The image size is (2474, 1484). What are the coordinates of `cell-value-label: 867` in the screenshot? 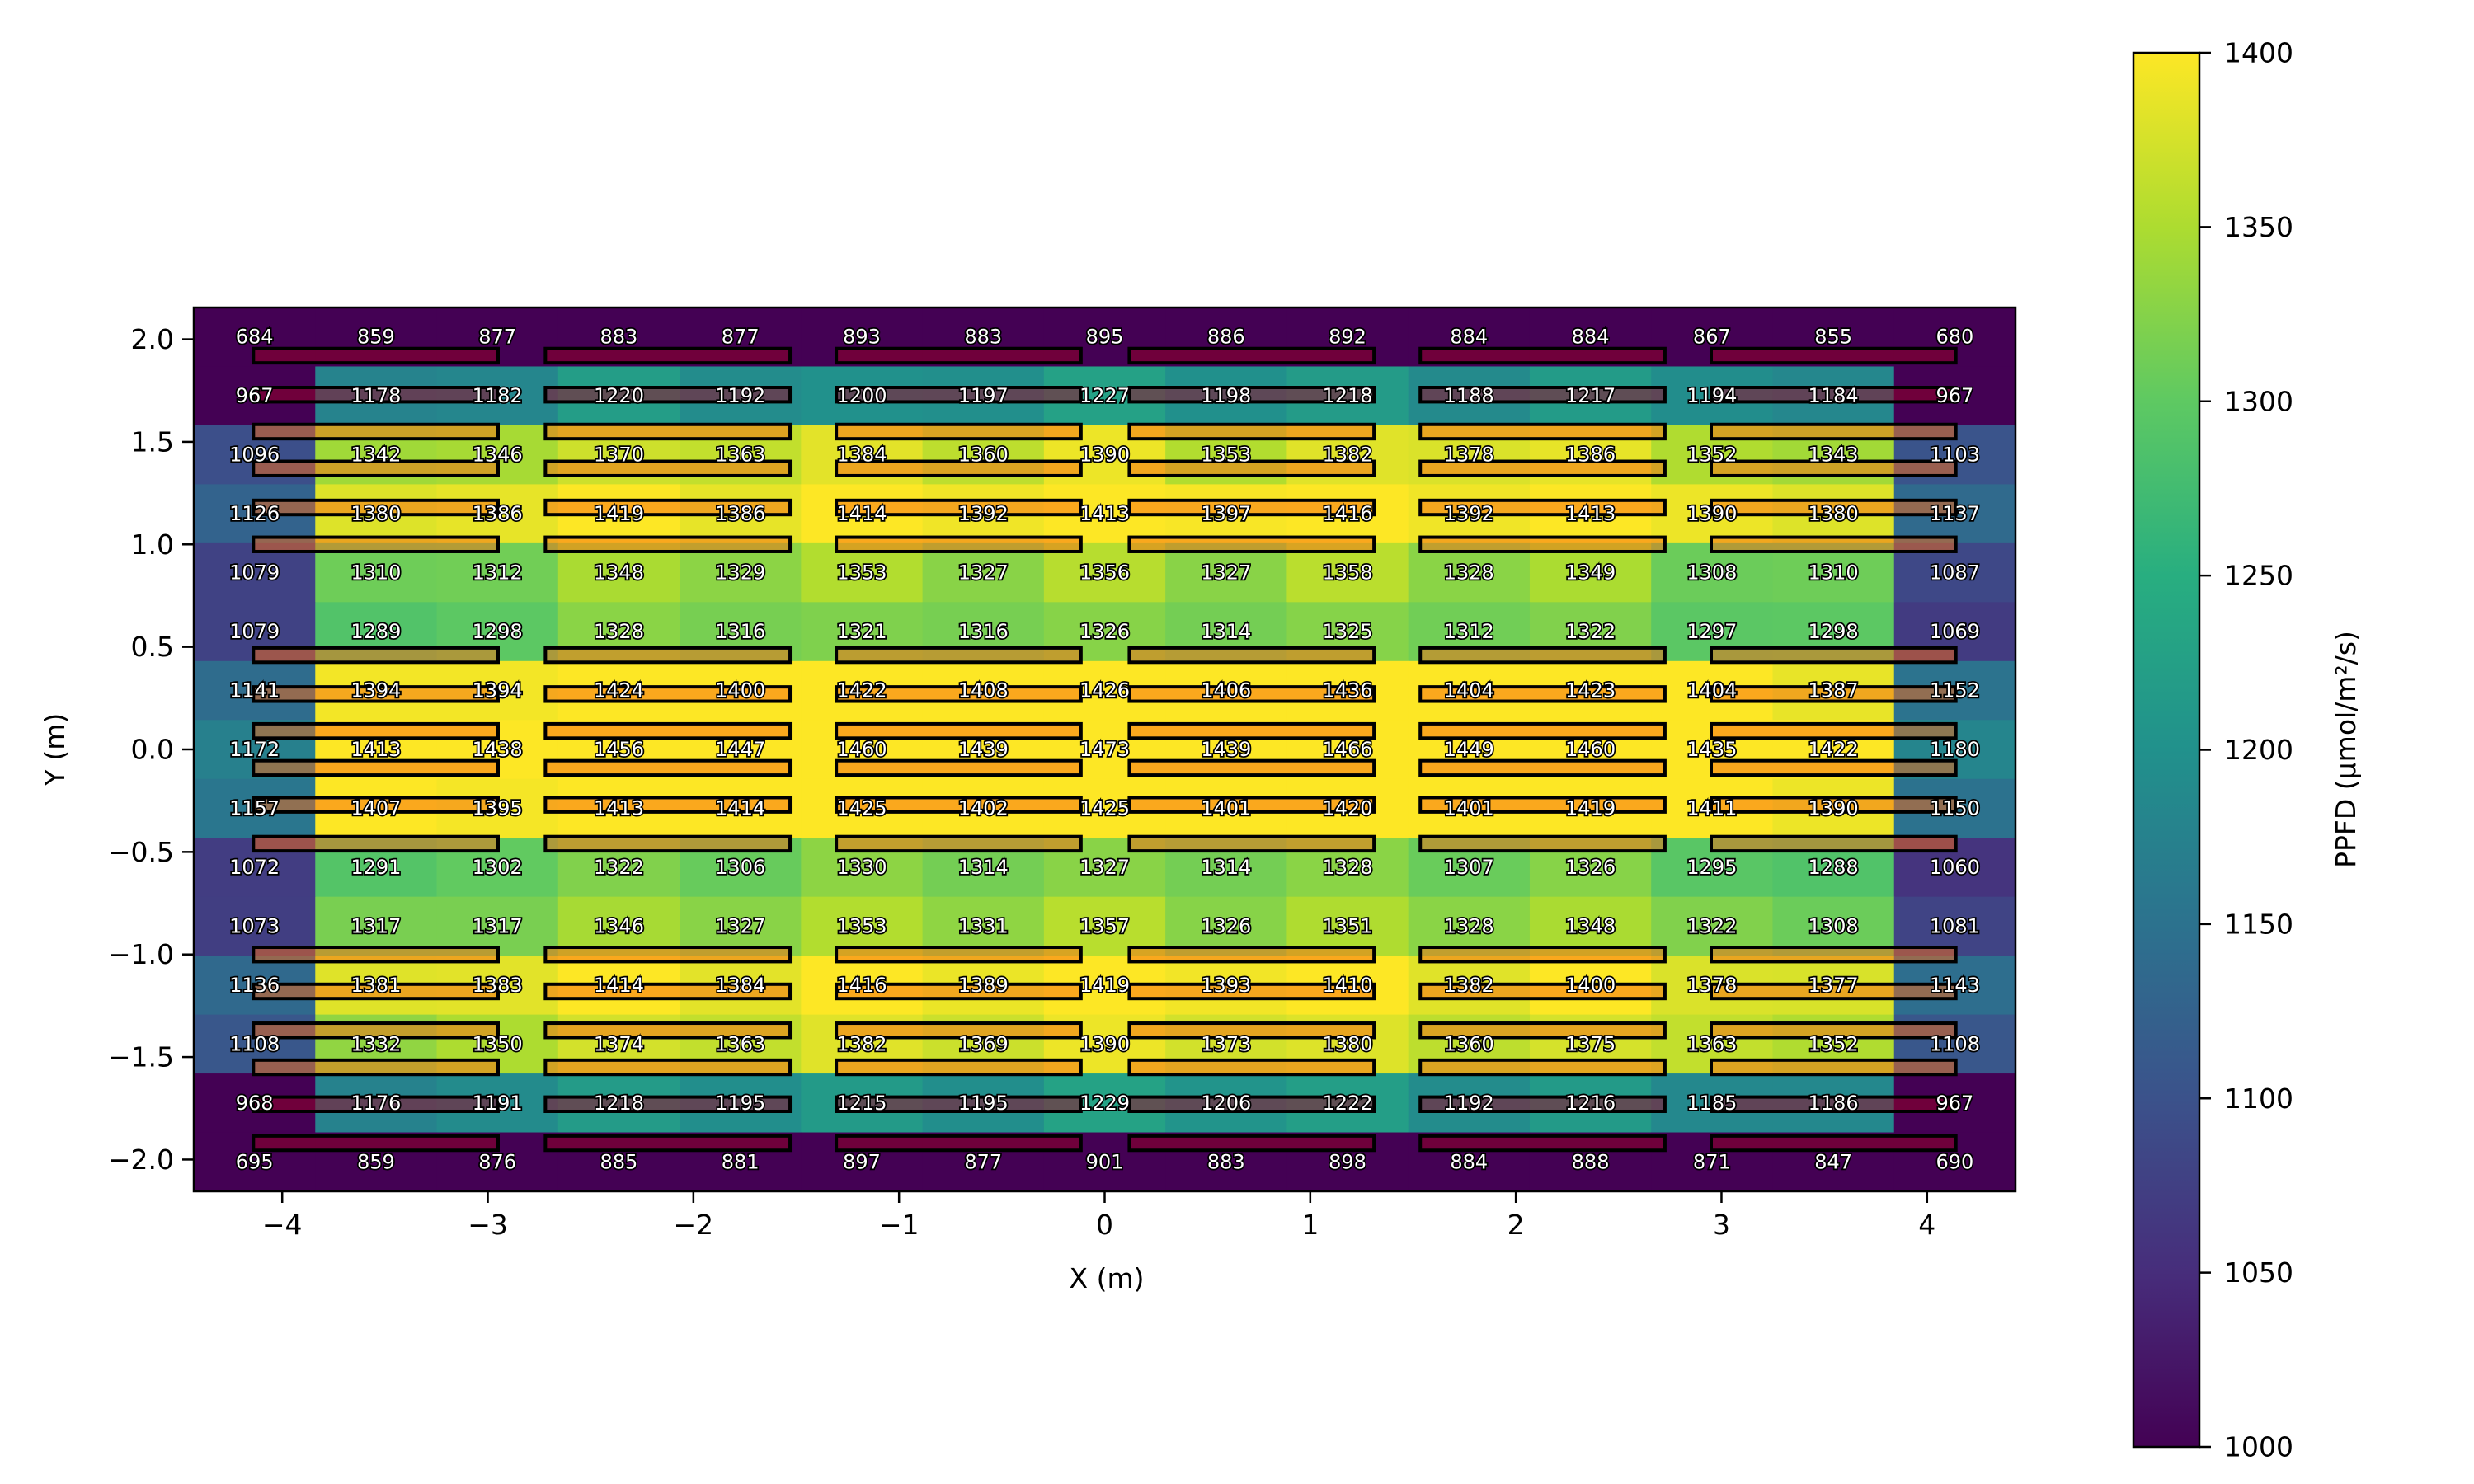 It's located at (1712, 337).